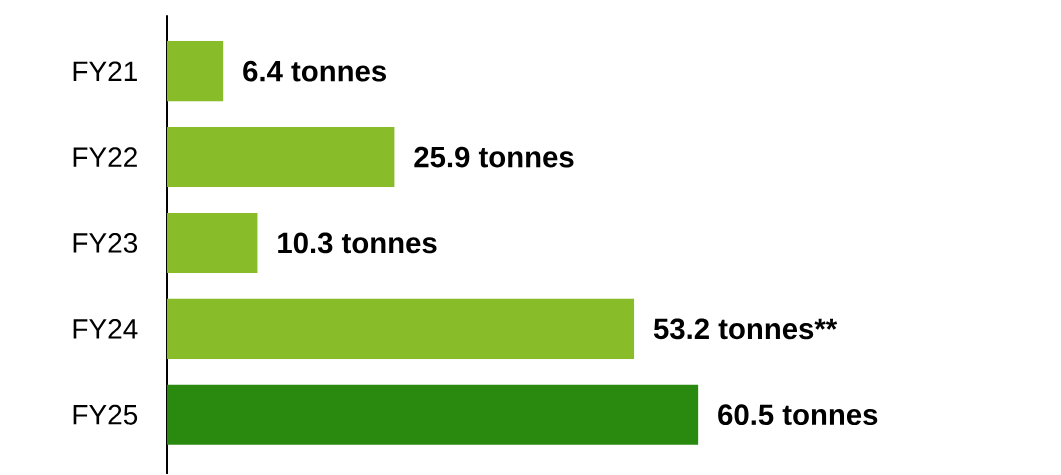 This screenshot has height=475, width=1061. Describe the element at coordinates (494, 157) in the screenshot. I see `data-label: 25.9 tonnes` at that location.